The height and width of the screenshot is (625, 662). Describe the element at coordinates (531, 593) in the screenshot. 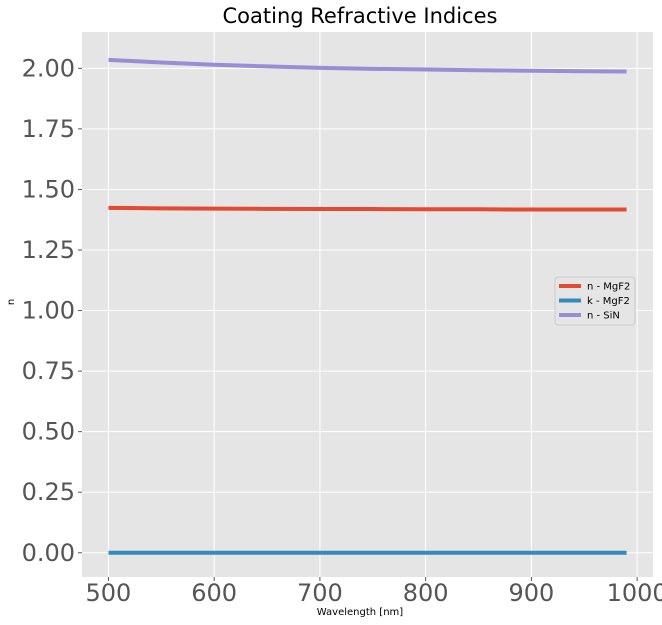

I see `x-tick-label: 900` at that location.